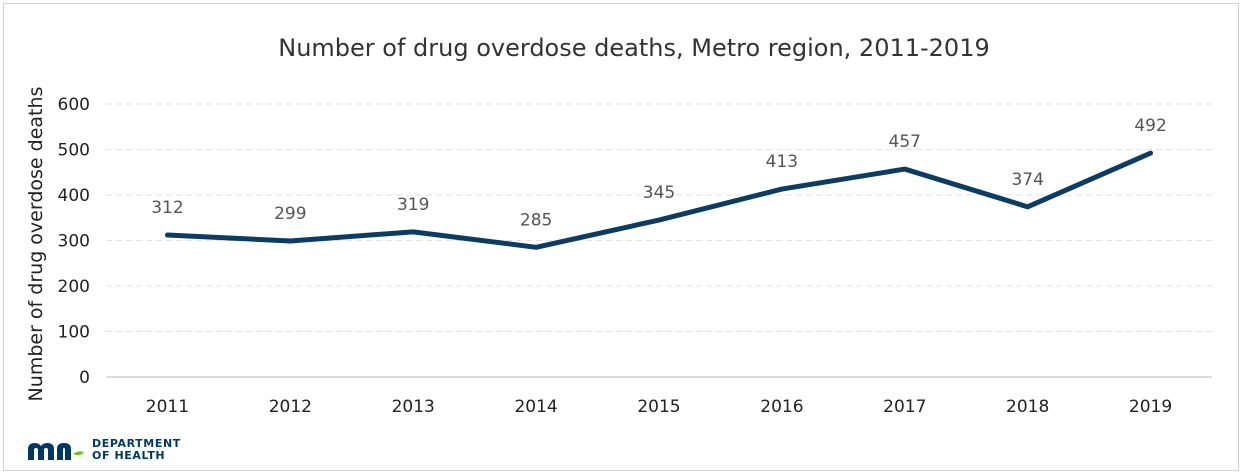 Image resolution: width=1244 pixels, height=475 pixels. I want to click on data-label: 312, so click(167, 208).